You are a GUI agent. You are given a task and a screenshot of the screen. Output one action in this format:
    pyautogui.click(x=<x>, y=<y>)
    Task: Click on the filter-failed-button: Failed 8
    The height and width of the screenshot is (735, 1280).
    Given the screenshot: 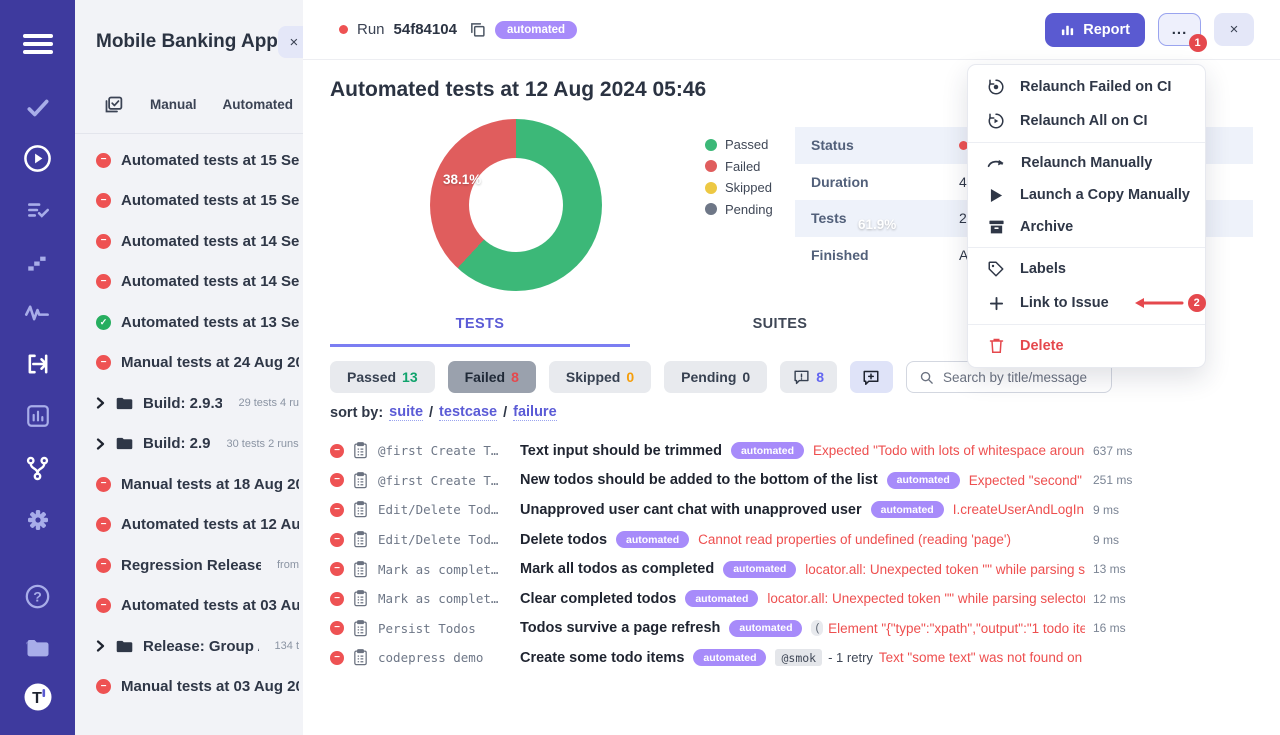 What is the action you would take?
    pyautogui.click(x=491, y=377)
    